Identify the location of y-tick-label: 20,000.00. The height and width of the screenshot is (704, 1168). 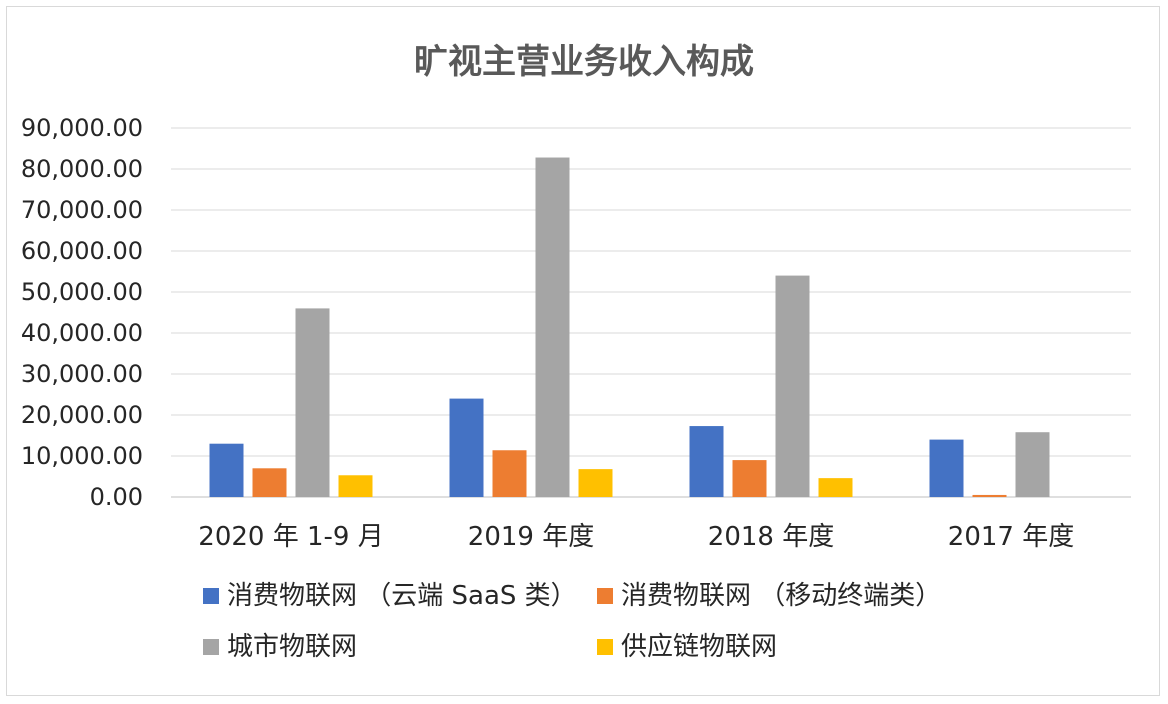
(82, 415).